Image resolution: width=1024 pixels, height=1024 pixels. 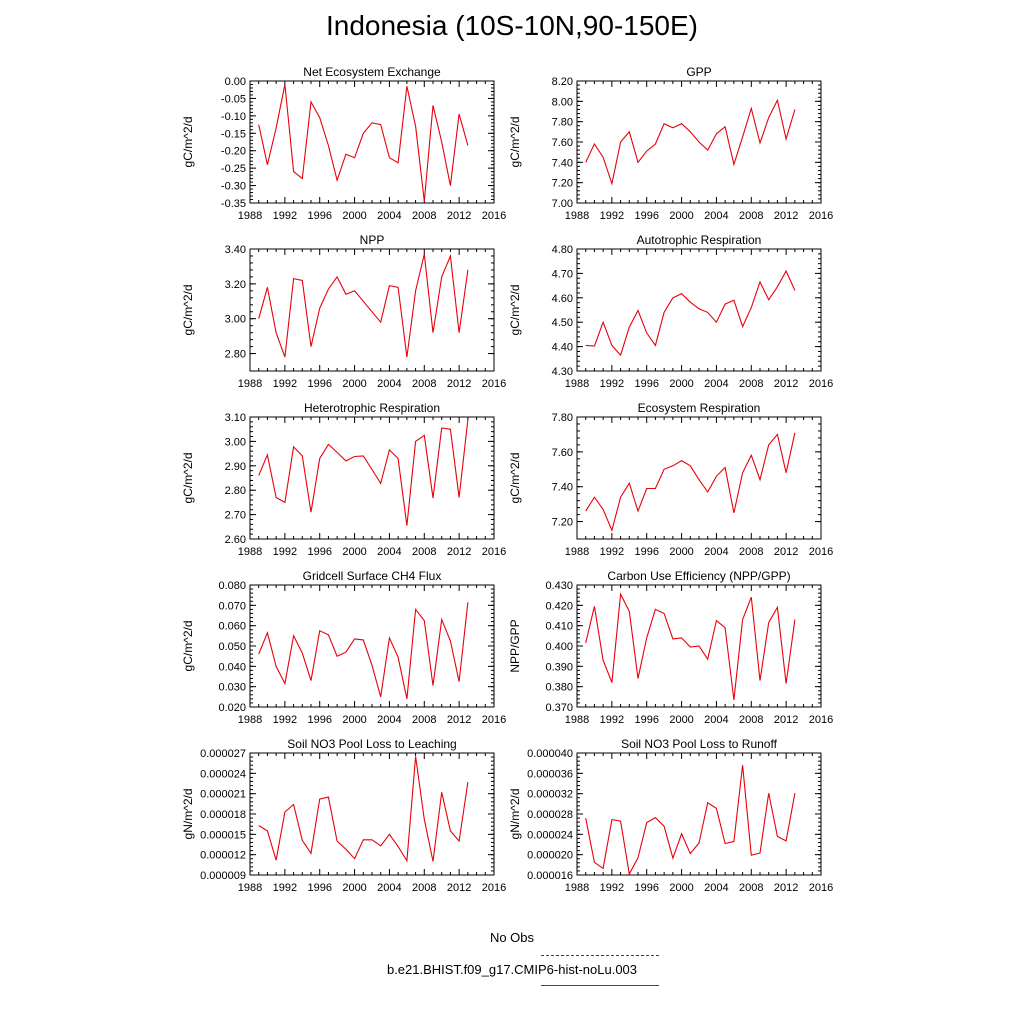 I want to click on y-tick-label: 0.030, so click(x=232, y=688).